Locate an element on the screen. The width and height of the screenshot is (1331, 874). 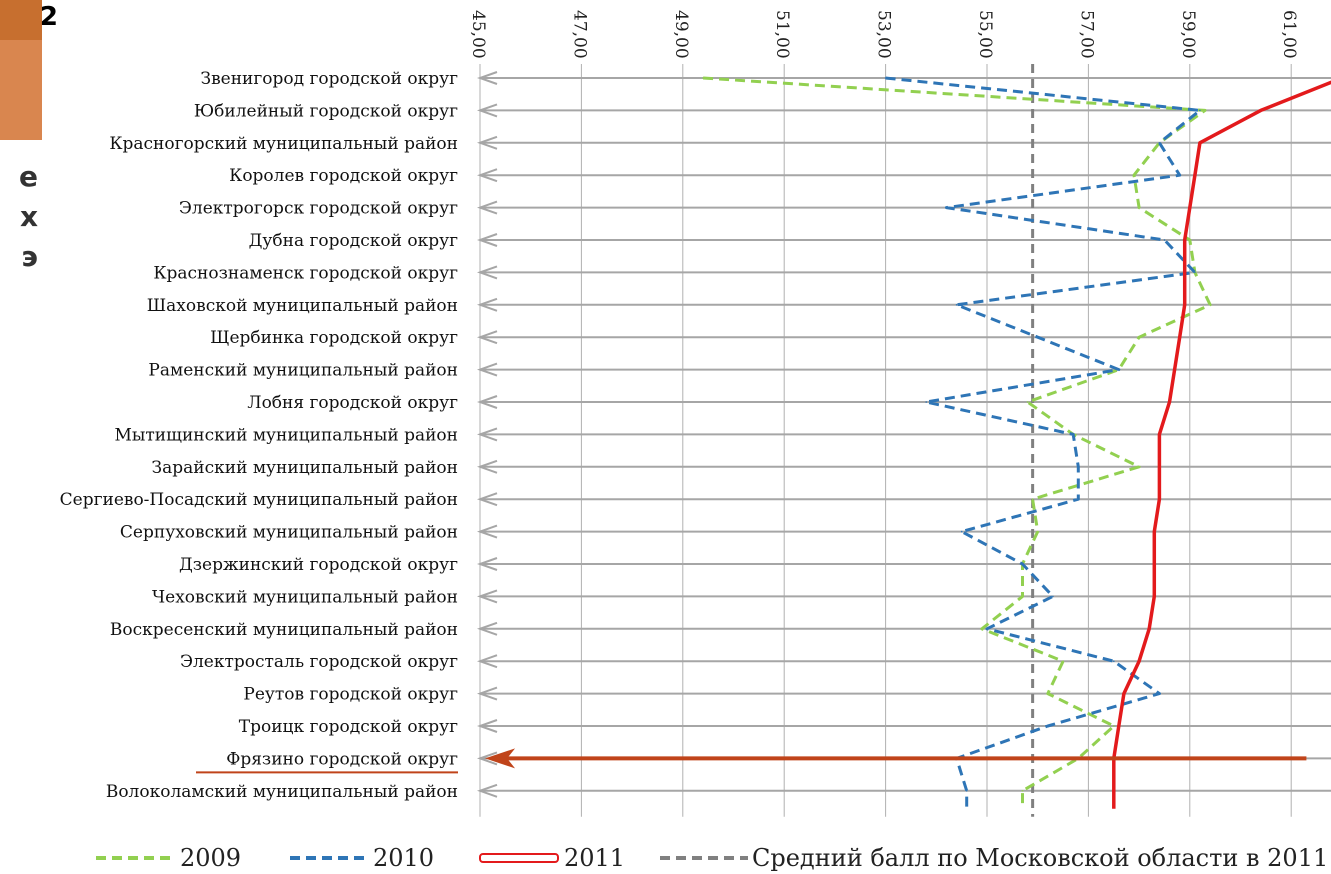
legend-swatch-2011 is located at coordinates (519, 858).